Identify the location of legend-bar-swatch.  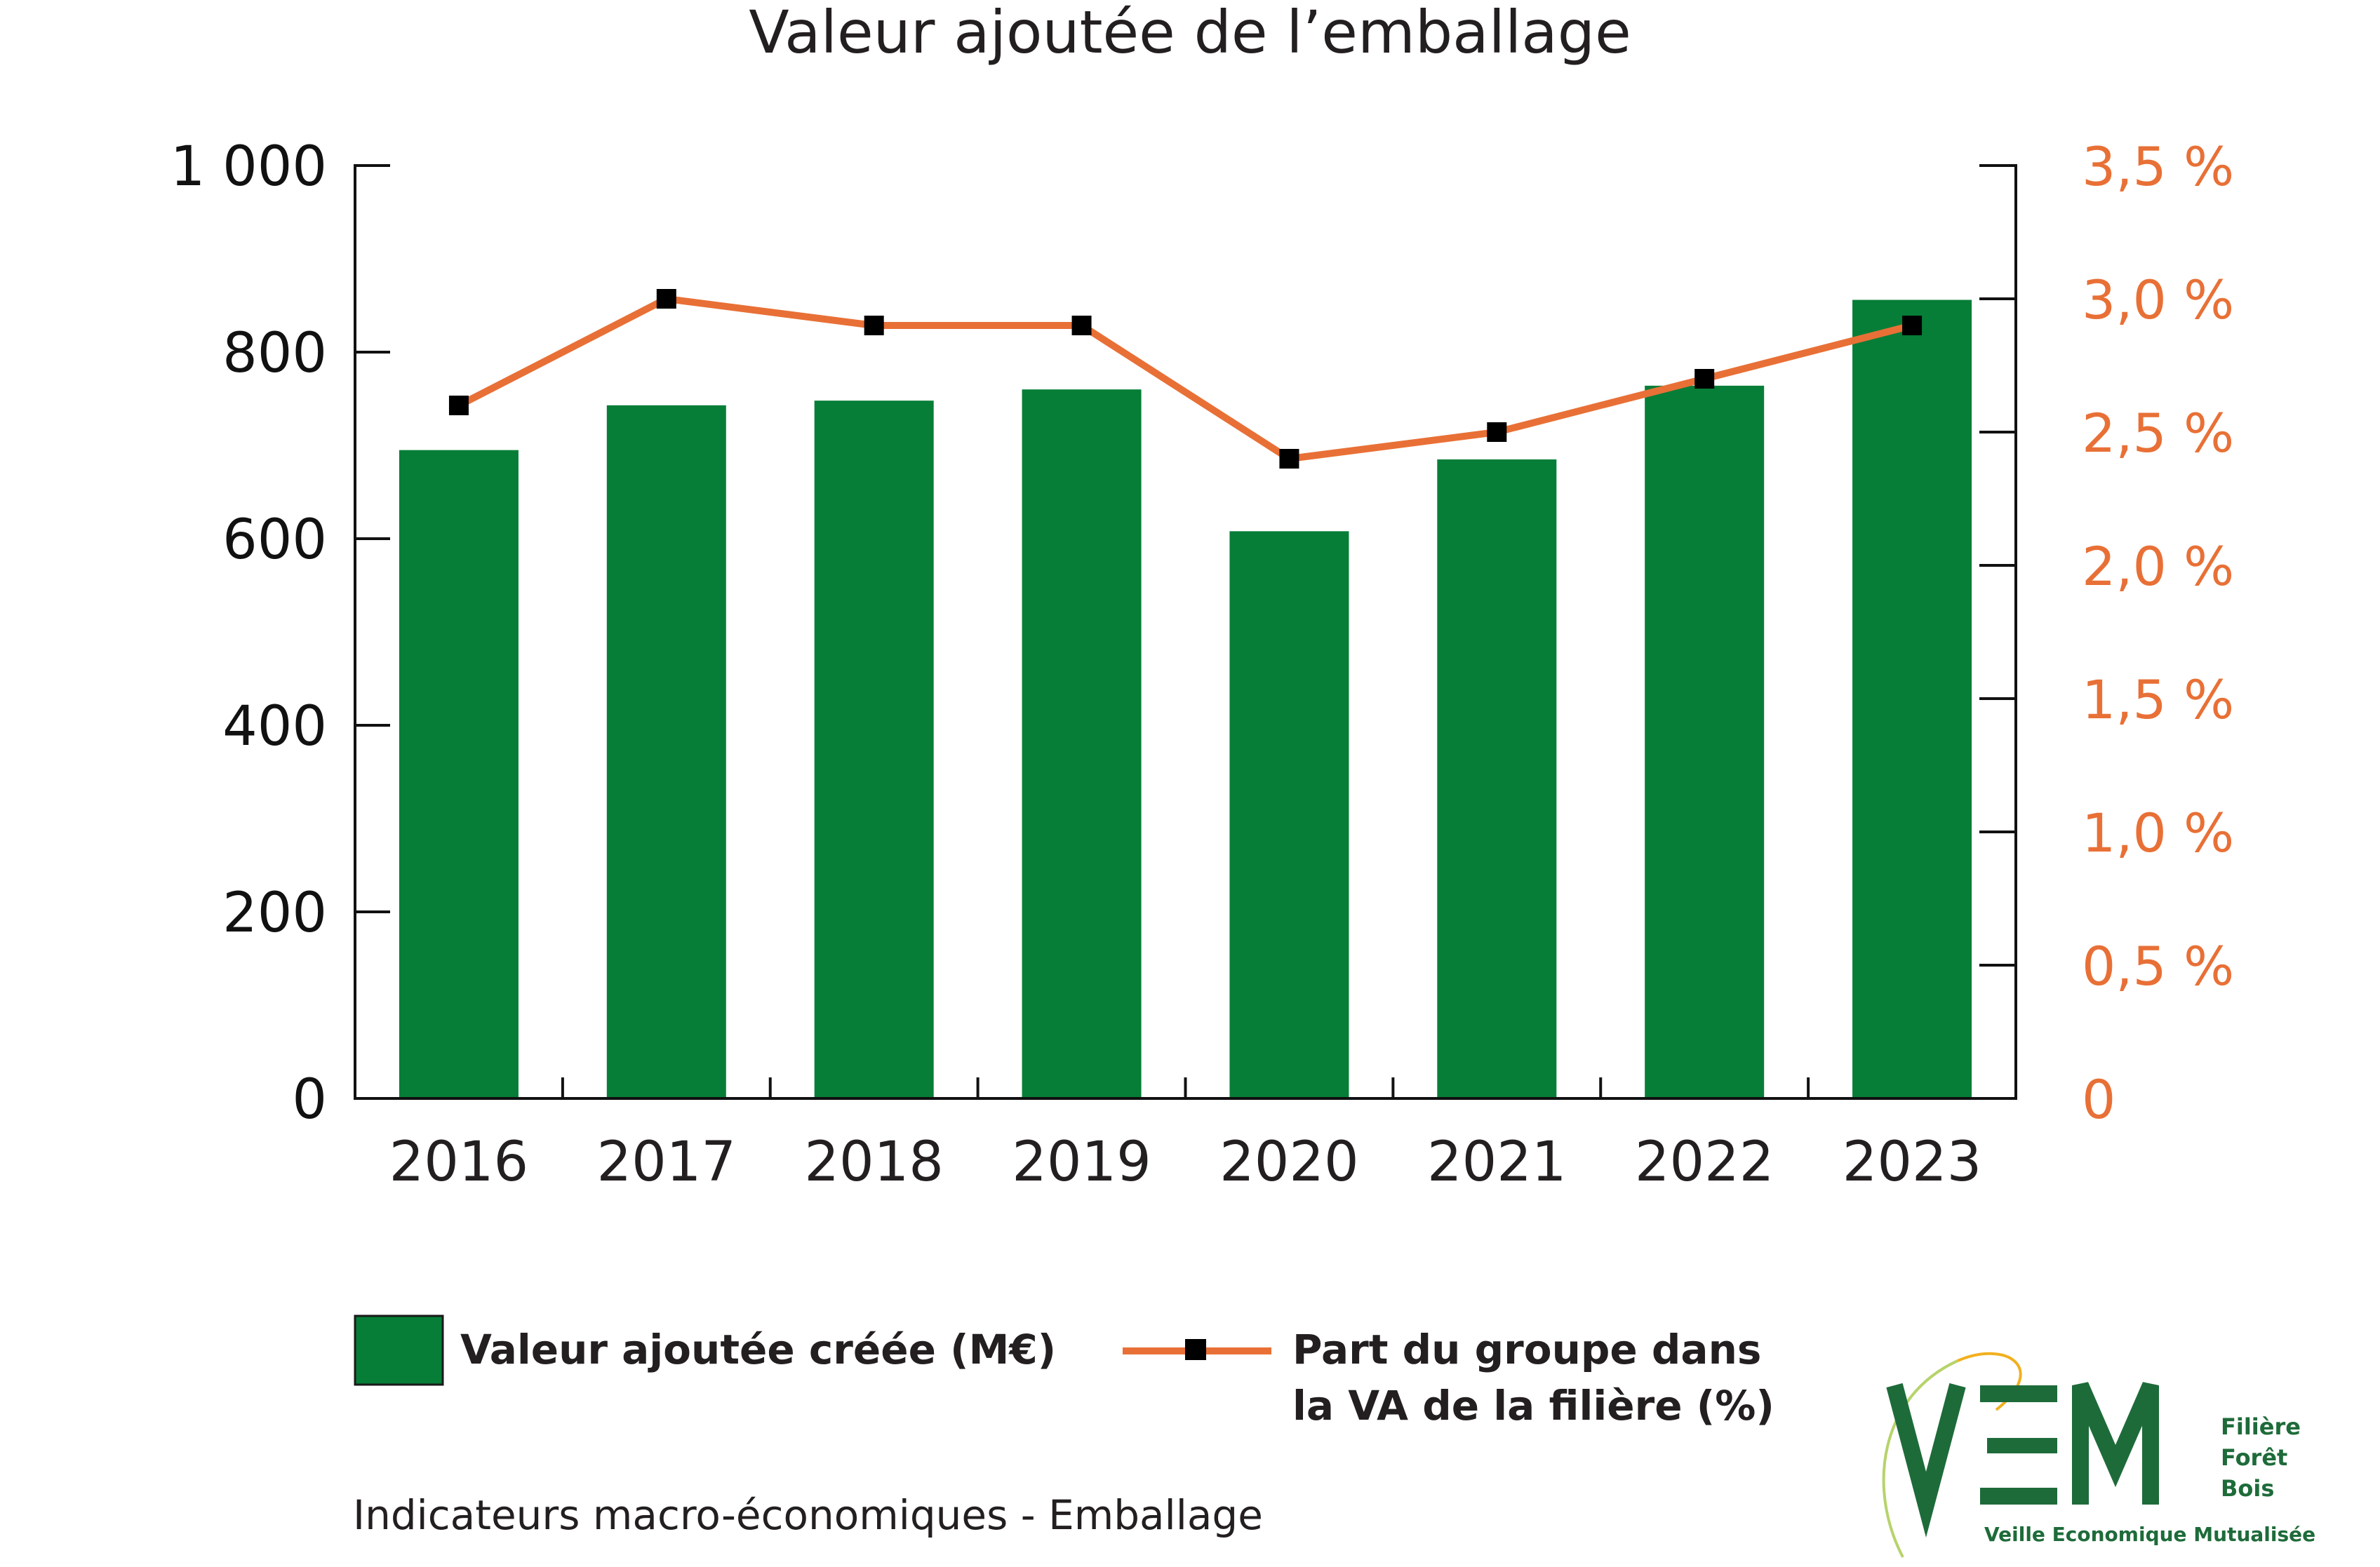
(399, 1350).